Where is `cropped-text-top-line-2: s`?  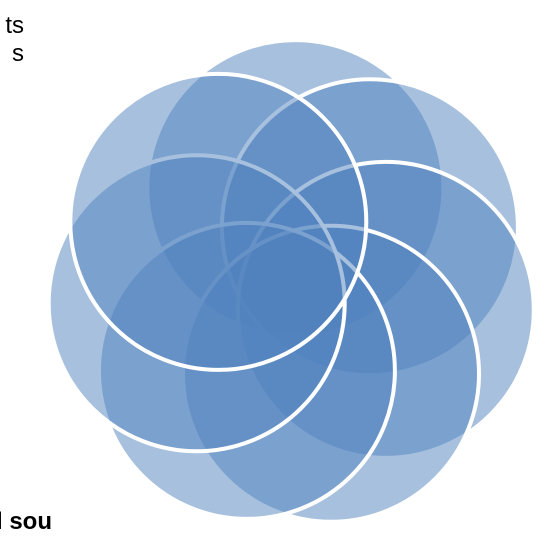 cropped-text-top-line-2: s is located at coordinates (18, 53).